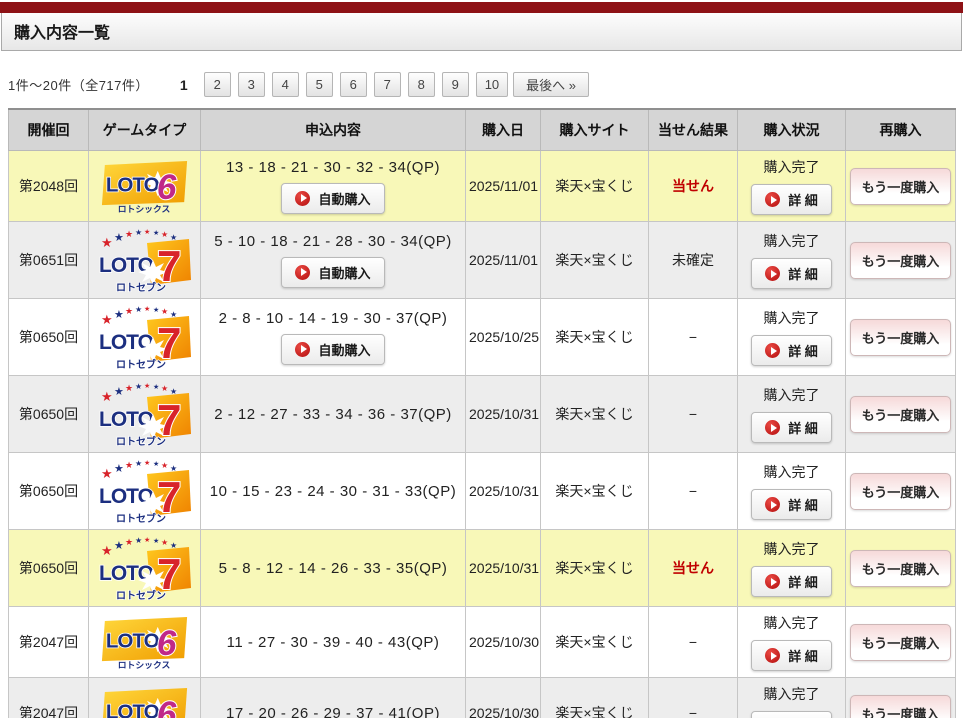 The width and height of the screenshot is (963, 718). What do you see at coordinates (387, 84) in the screenshot?
I see `pagination-page-button: 7` at bounding box center [387, 84].